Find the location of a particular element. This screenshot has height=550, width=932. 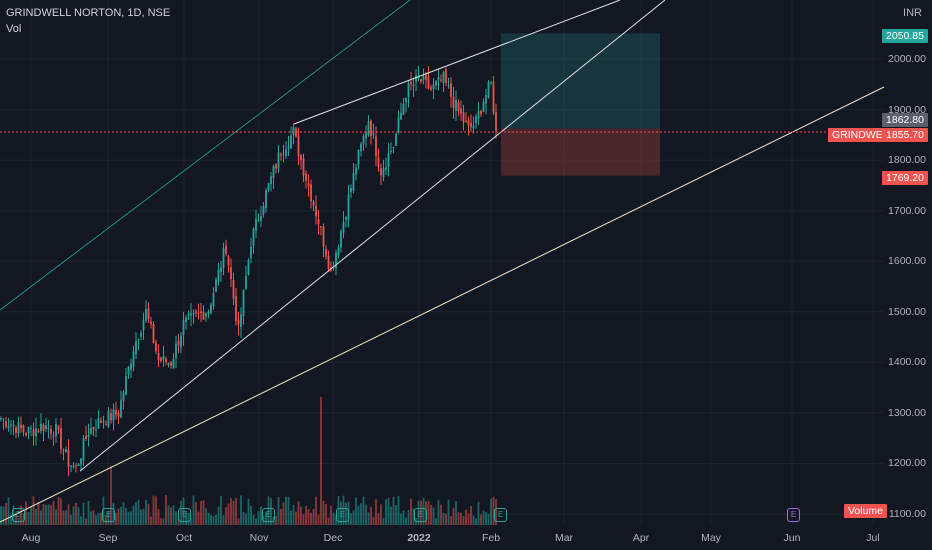

stop-zone is located at coordinates (580, 152).